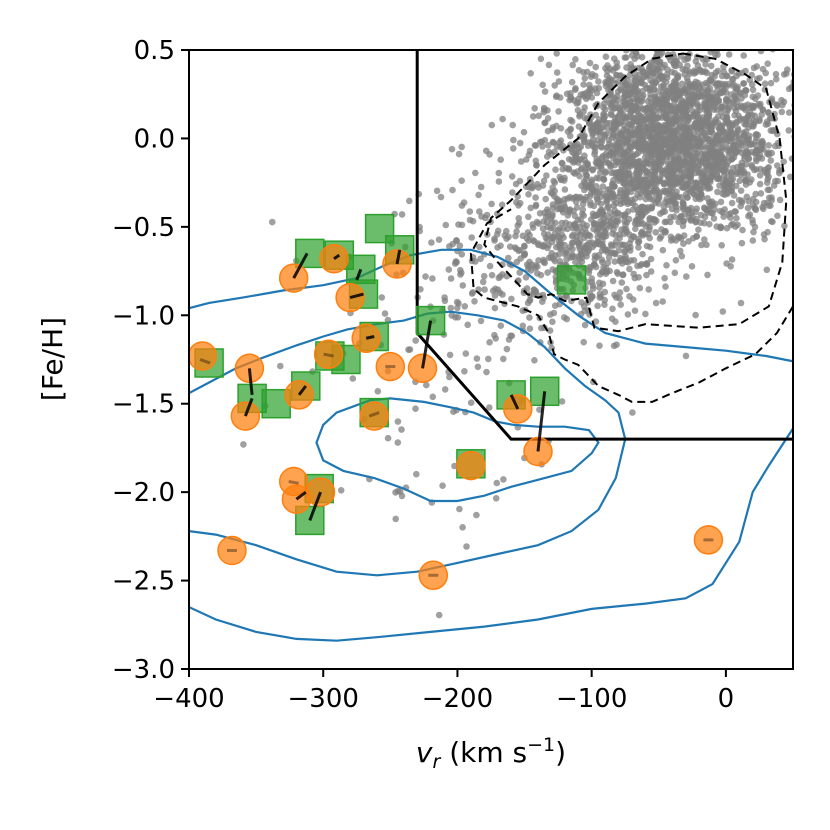 Image resolution: width=830 pixels, height=830 pixels. I want to click on y-tick-label: −3.0, so click(143, 670).